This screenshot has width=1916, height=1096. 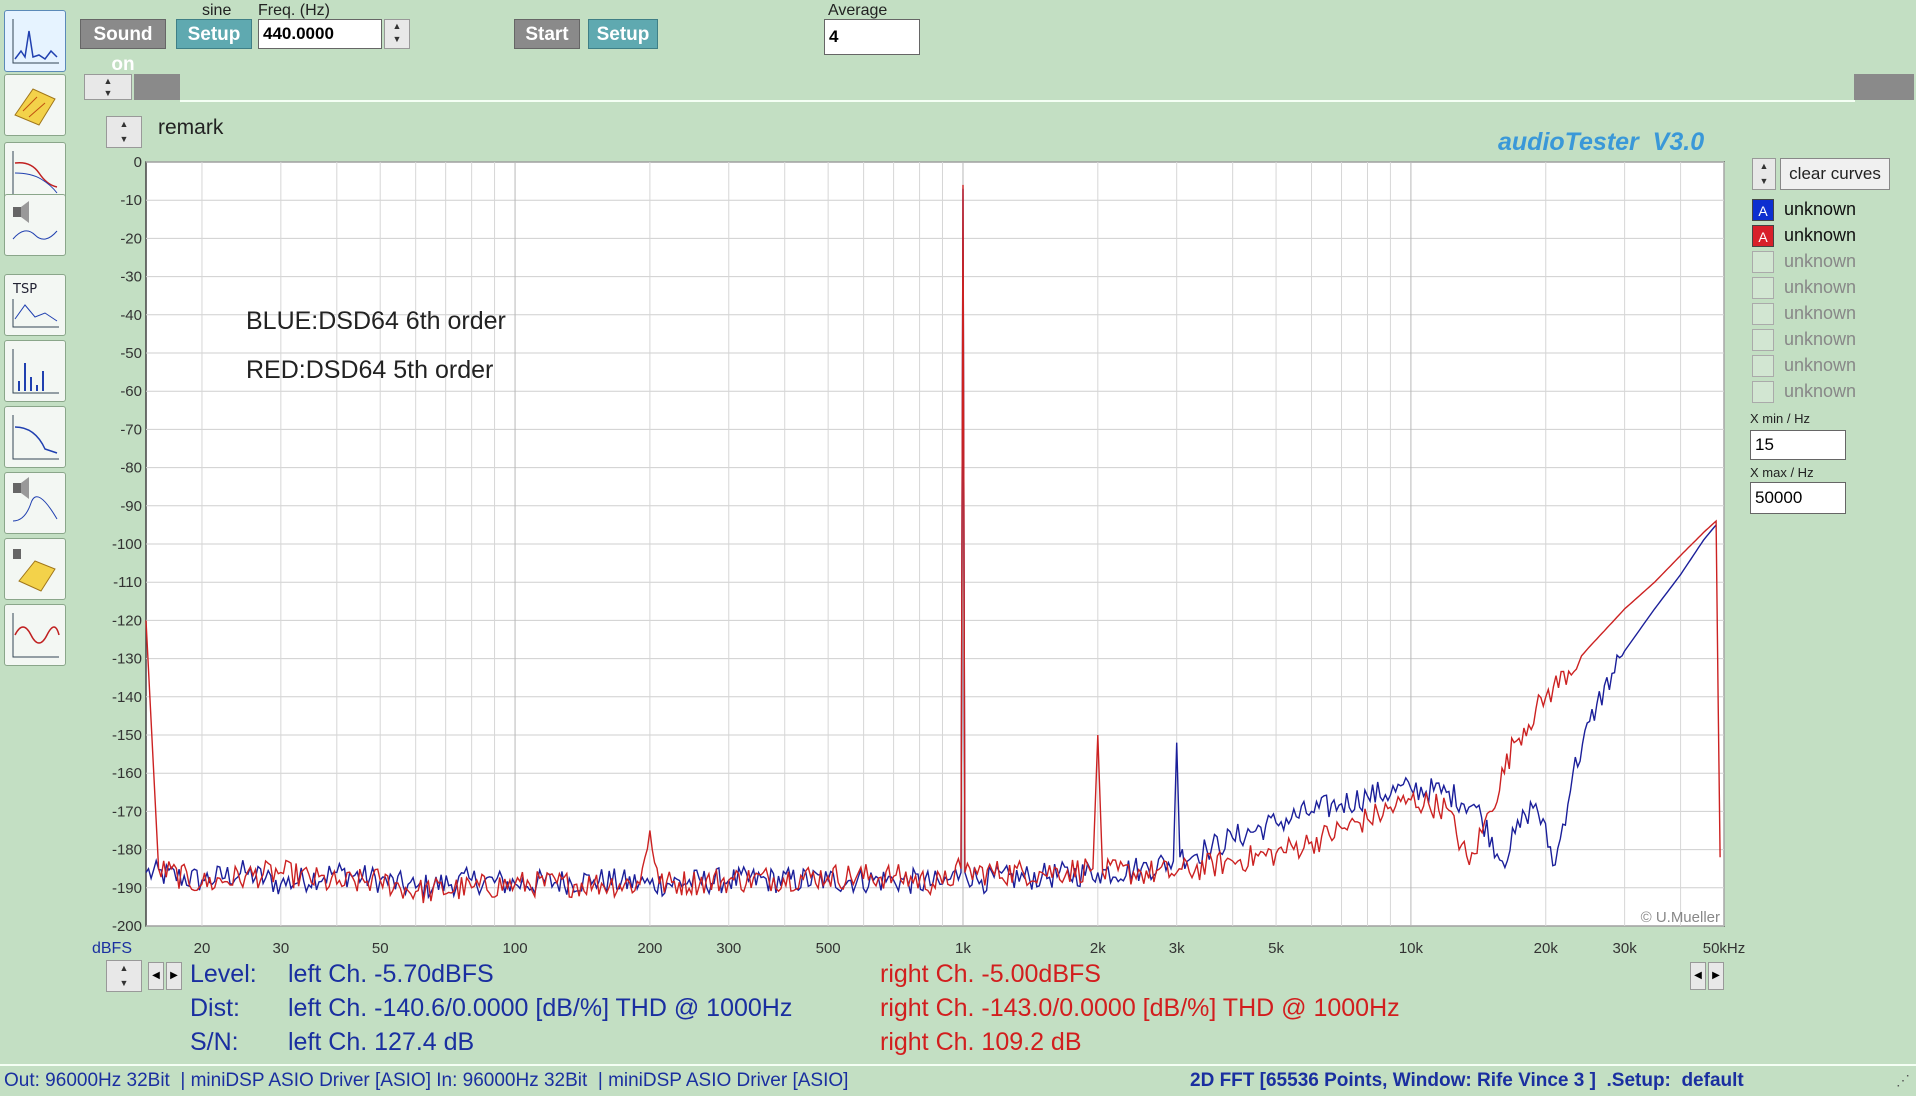 What do you see at coordinates (35, 371) in the screenshot?
I see `tool-spectrum-icon` at bounding box center [35, 371].